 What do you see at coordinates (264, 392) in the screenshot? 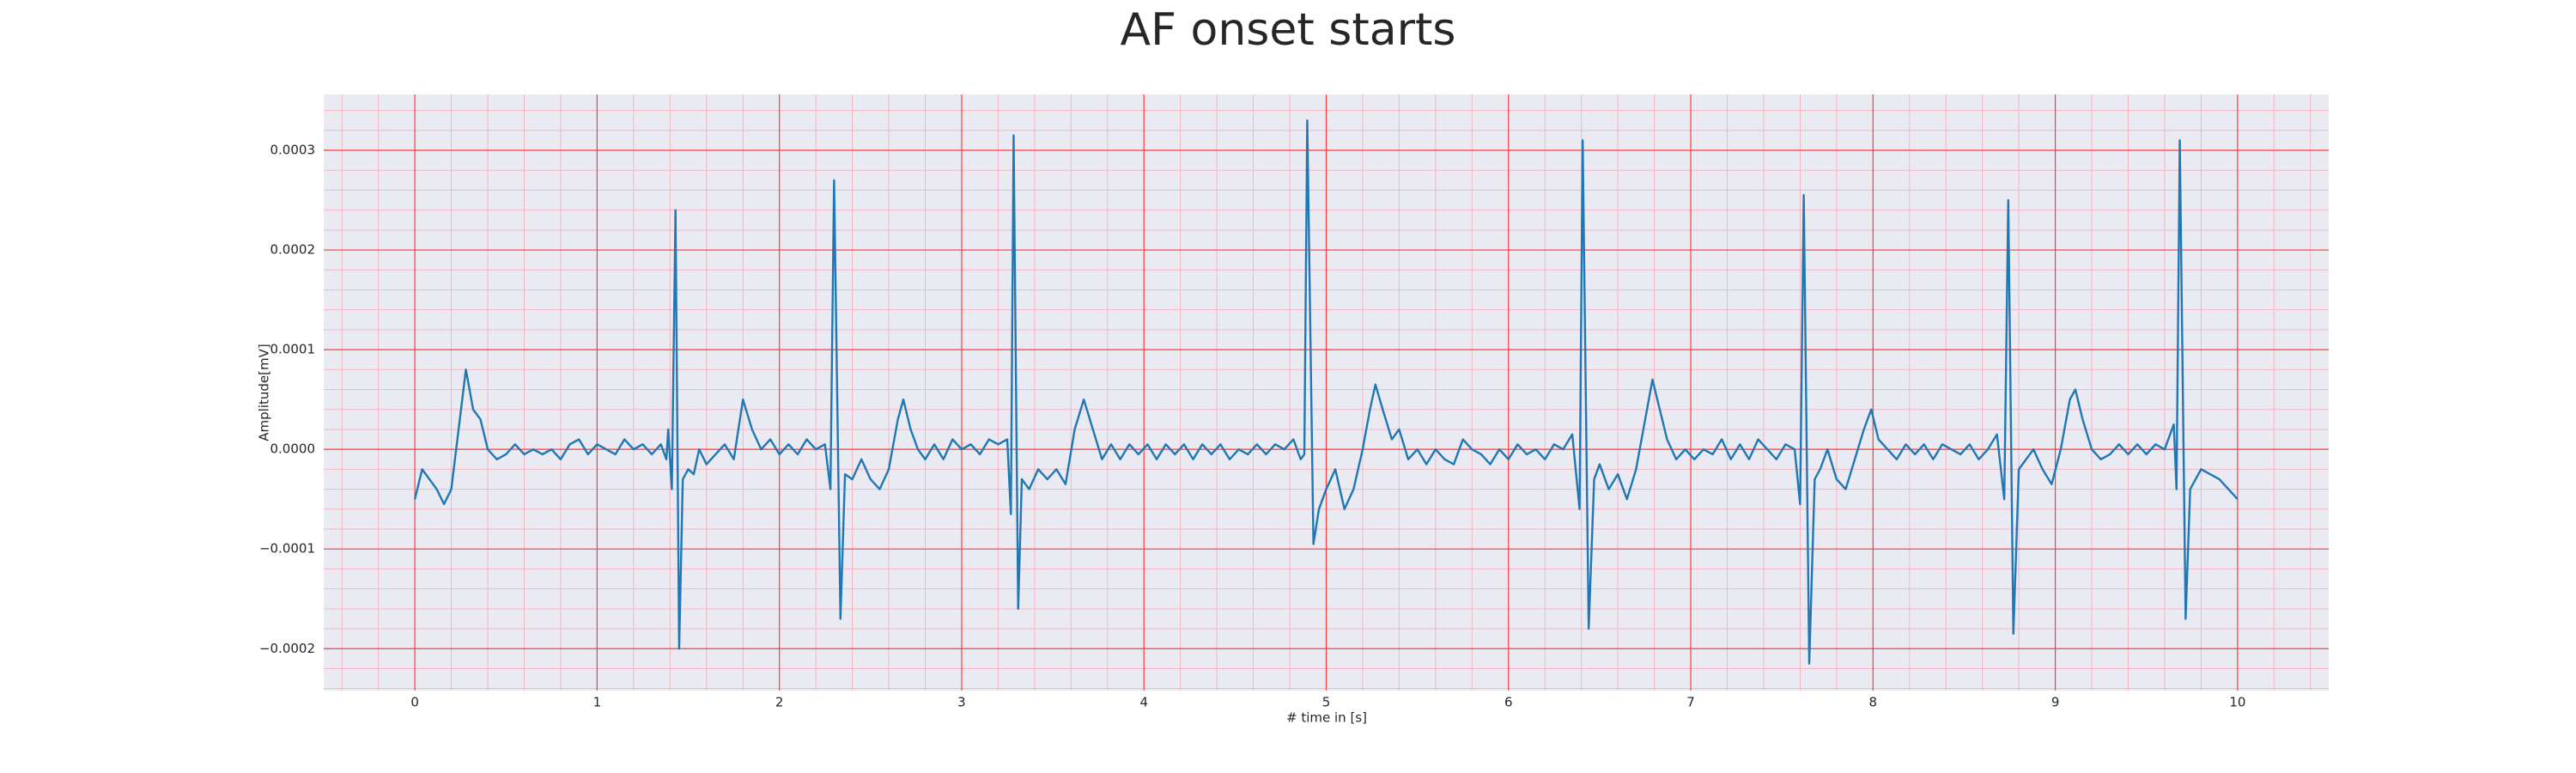
I see `y-axis-label: Amplitude[mV]` at bounding box center [264, 392].